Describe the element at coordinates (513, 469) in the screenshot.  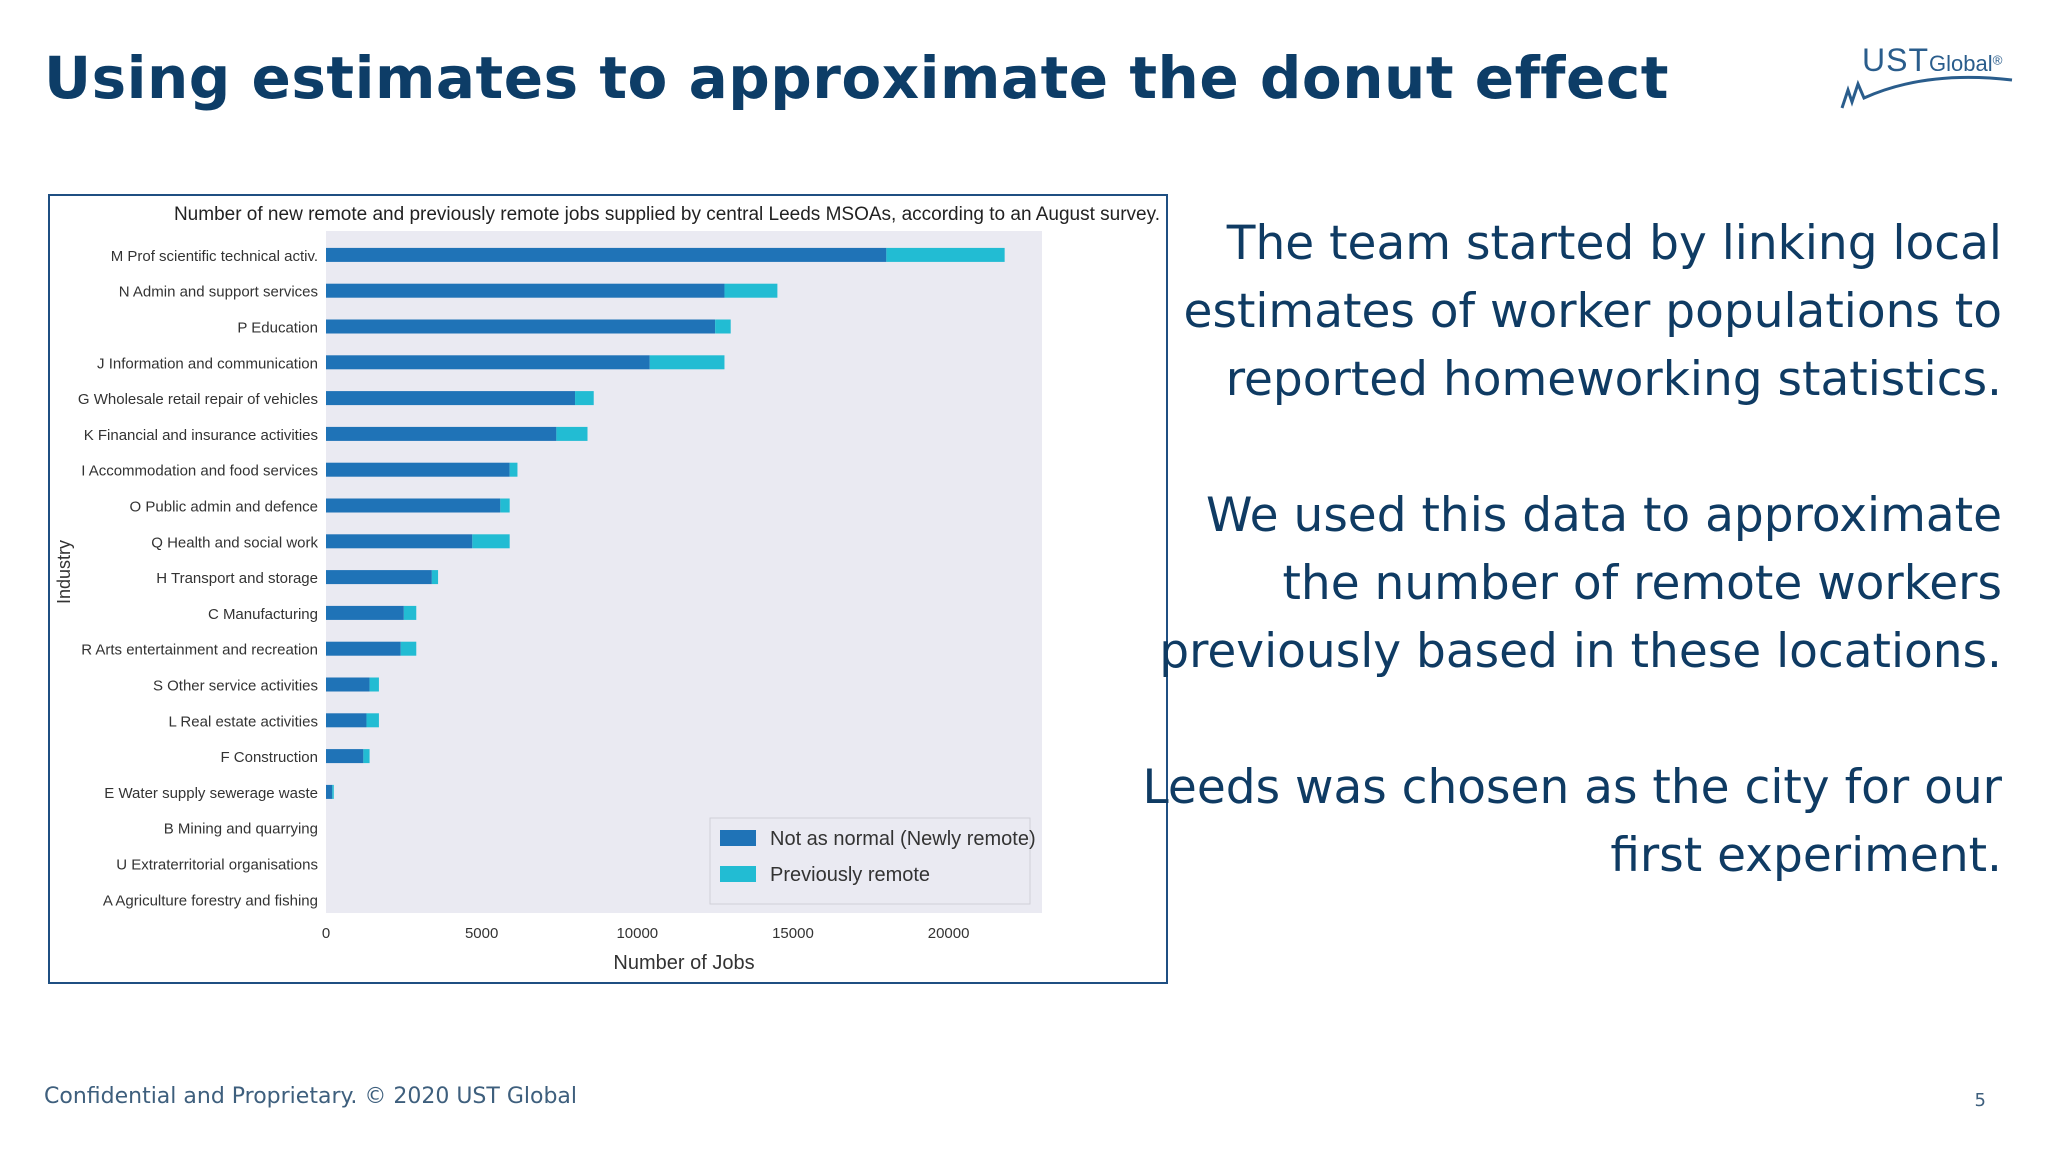
I see `bar-previously-remote-i-accommodation-and-food-services` at that location.